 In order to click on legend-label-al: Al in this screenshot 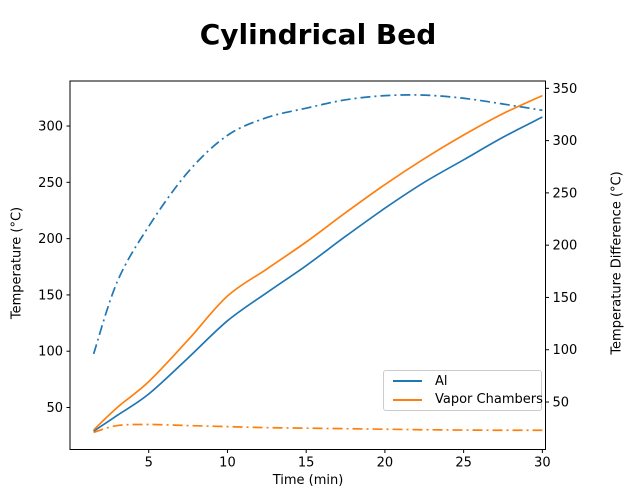, I will do `click(441, 381)`.